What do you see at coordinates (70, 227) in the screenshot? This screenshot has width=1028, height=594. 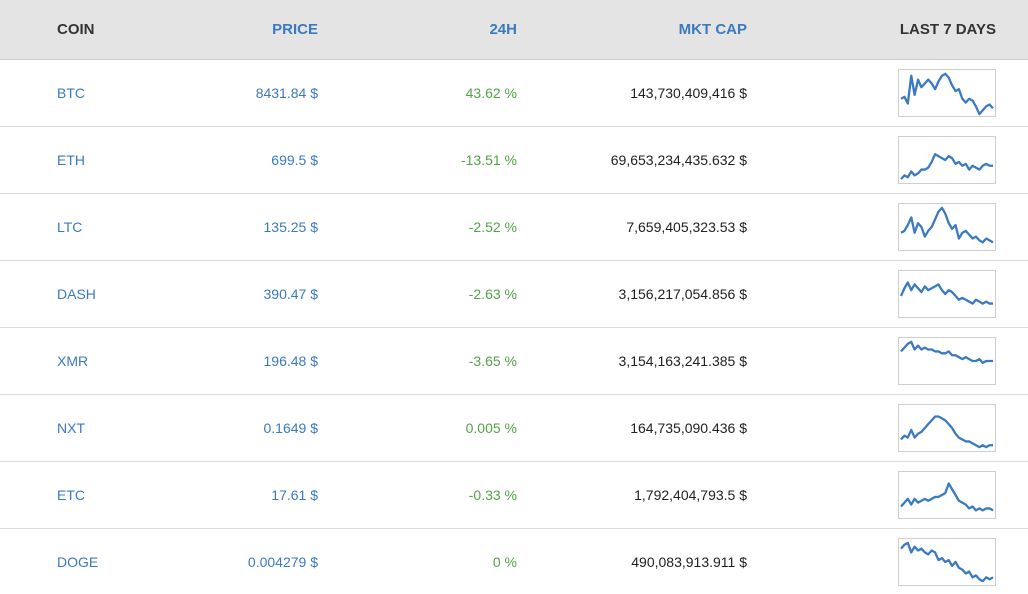 I see `coin-symbol-link: LTC` at bounding box center [70, 227].